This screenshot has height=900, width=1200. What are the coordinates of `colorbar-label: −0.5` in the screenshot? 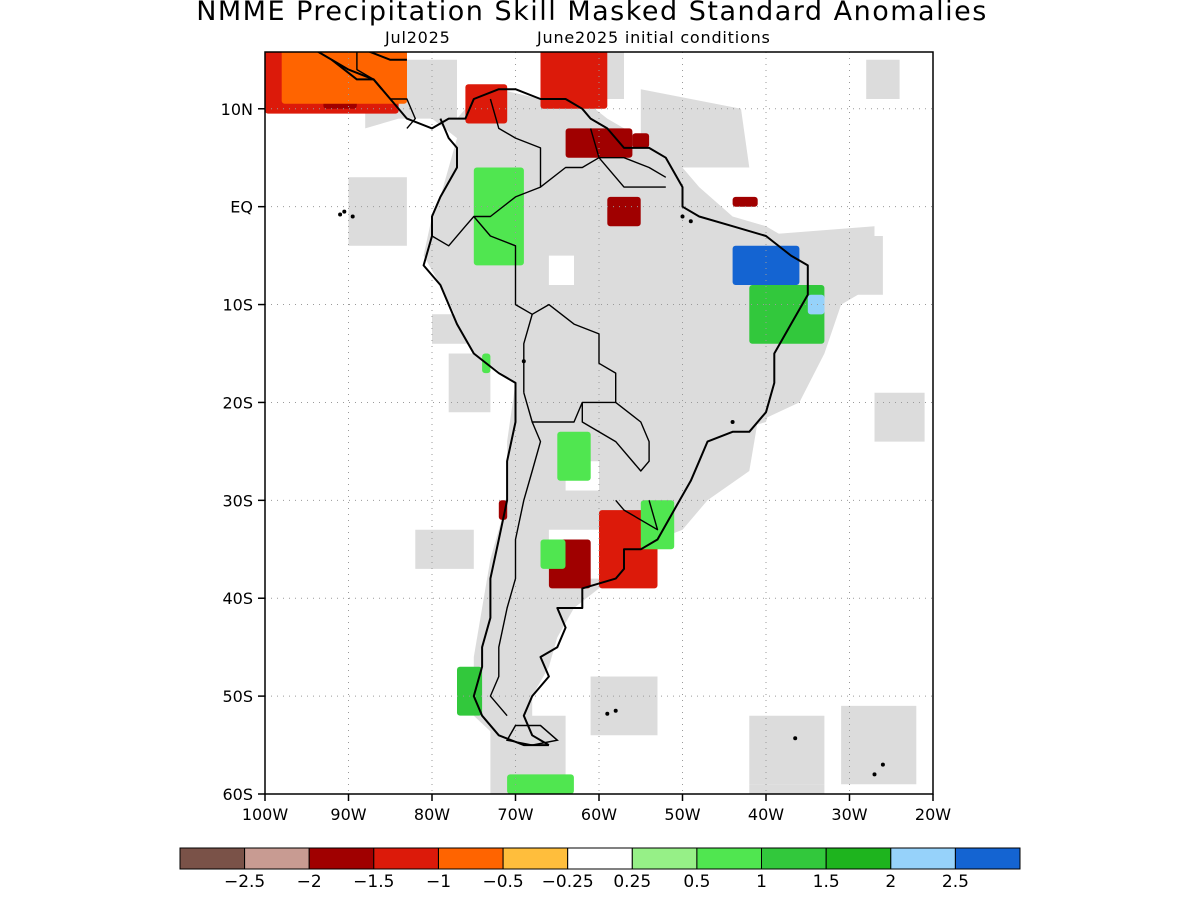 It's located at (502, 882).